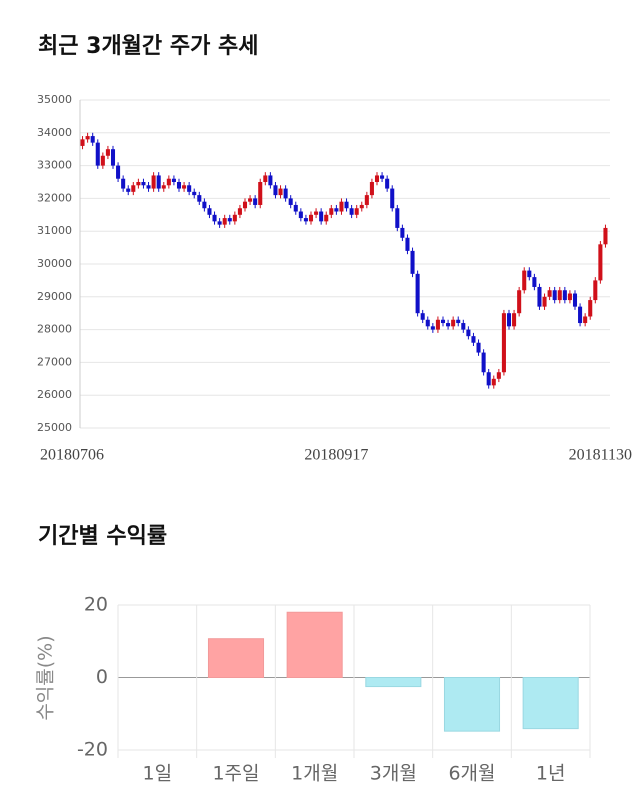 The height and width of the screenshot is (810, 640). What do you see at coordinates (393, 774) in the screenshot?
I see `x-tick-label: 3개월` at bounding box center [393, 774].